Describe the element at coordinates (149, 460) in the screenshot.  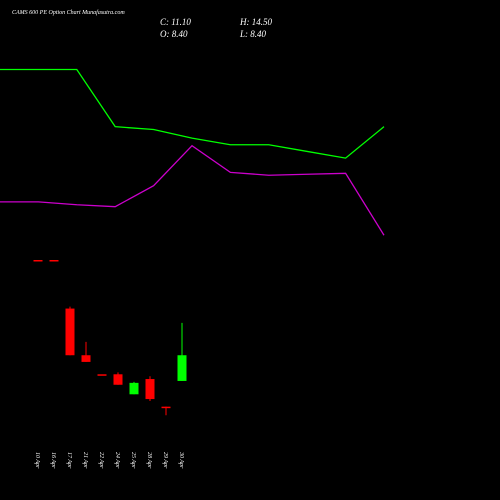
I see `x-tick-label: 28 Apr` at that location.